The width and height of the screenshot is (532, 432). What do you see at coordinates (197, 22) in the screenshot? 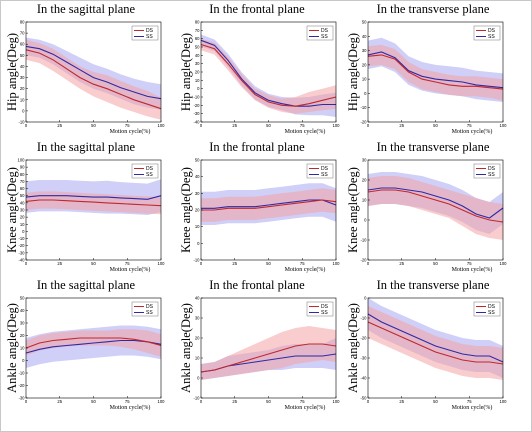
I see `y-tick-label: 80` at bounding box center [197, 22].